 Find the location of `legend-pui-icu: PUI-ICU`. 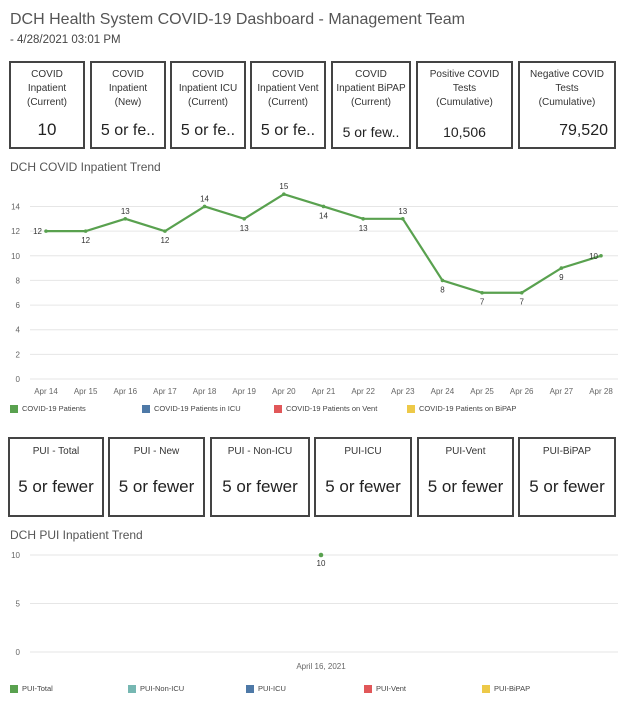

legend-pui-icu: PUI-ICU is located at coordinates (266, 688).